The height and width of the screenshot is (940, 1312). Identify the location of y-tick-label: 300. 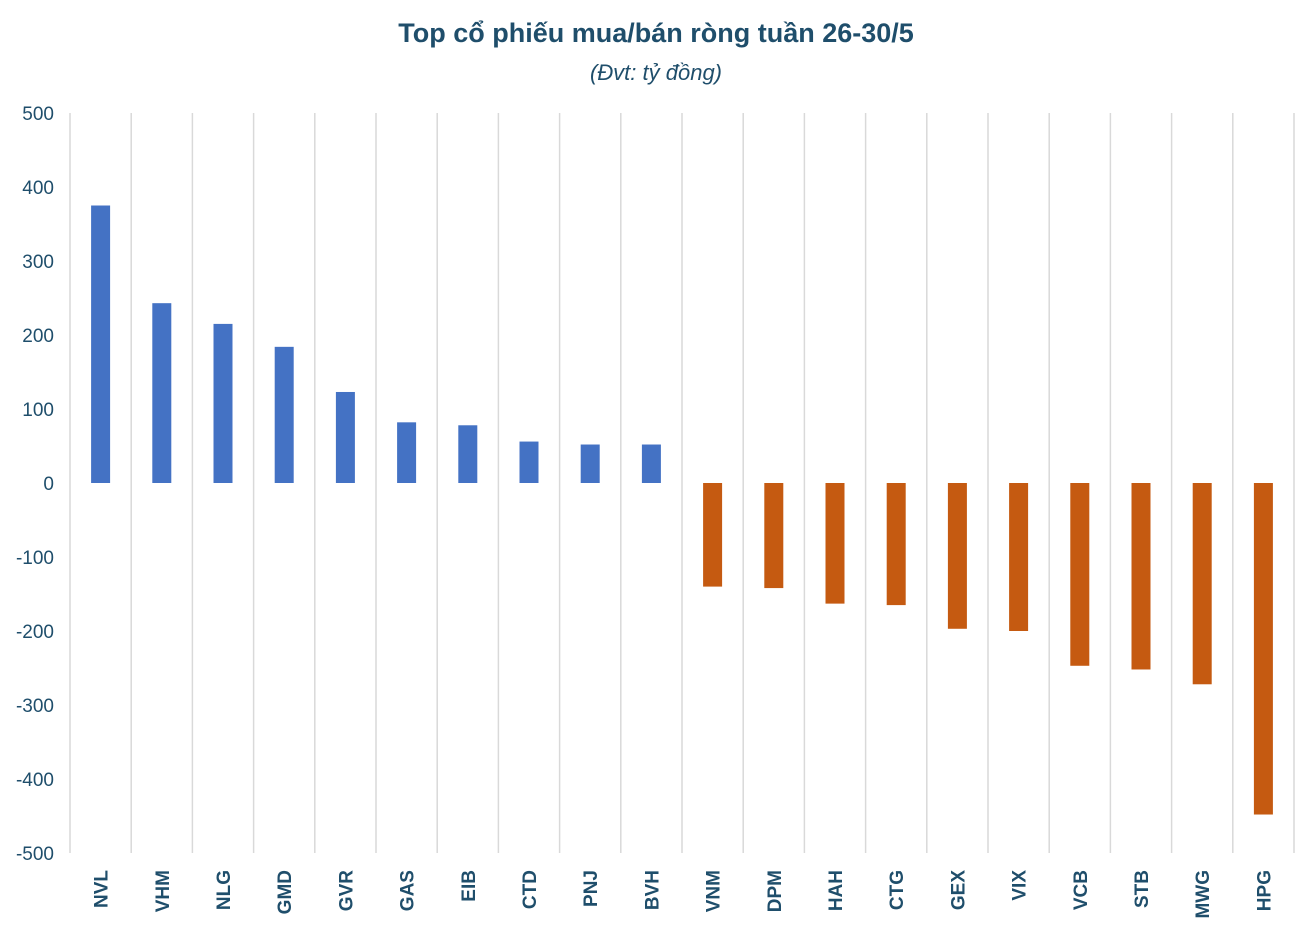
(38, 262).